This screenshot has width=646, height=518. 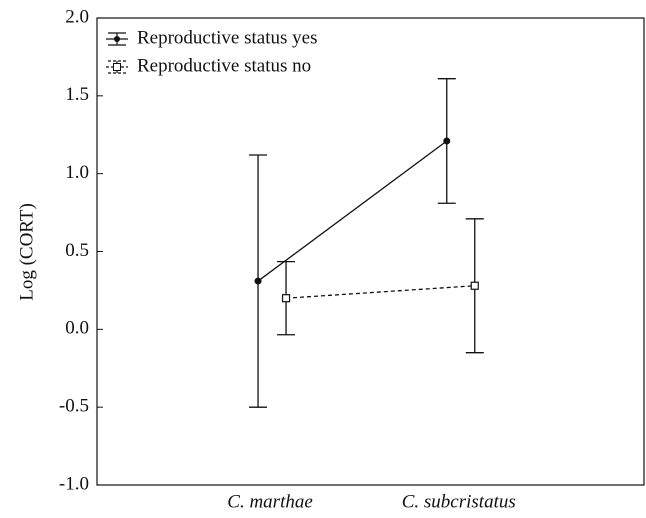 I want to click on y-tick-label: 1.0, so click(x=77, y=172).